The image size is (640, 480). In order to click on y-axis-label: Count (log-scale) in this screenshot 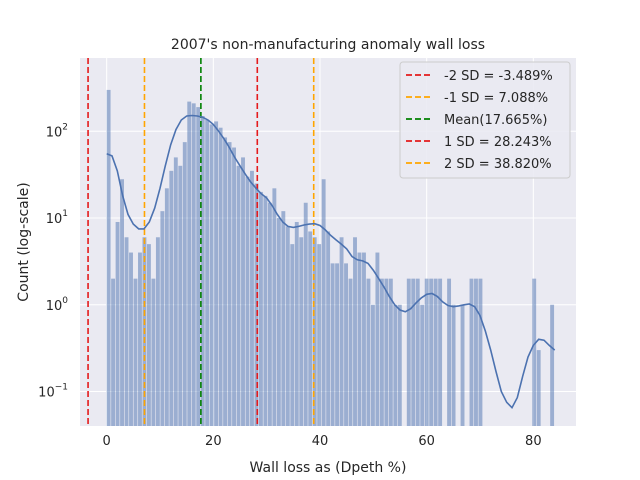, I will do `click(24, 241)`.